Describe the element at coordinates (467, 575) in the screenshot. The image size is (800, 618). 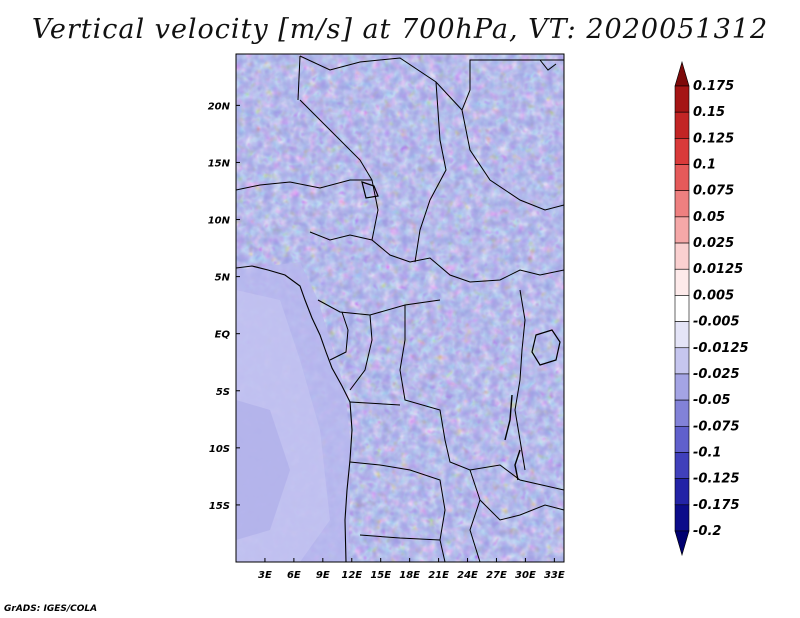
I see `lon-label-24e: 24E` at that location.